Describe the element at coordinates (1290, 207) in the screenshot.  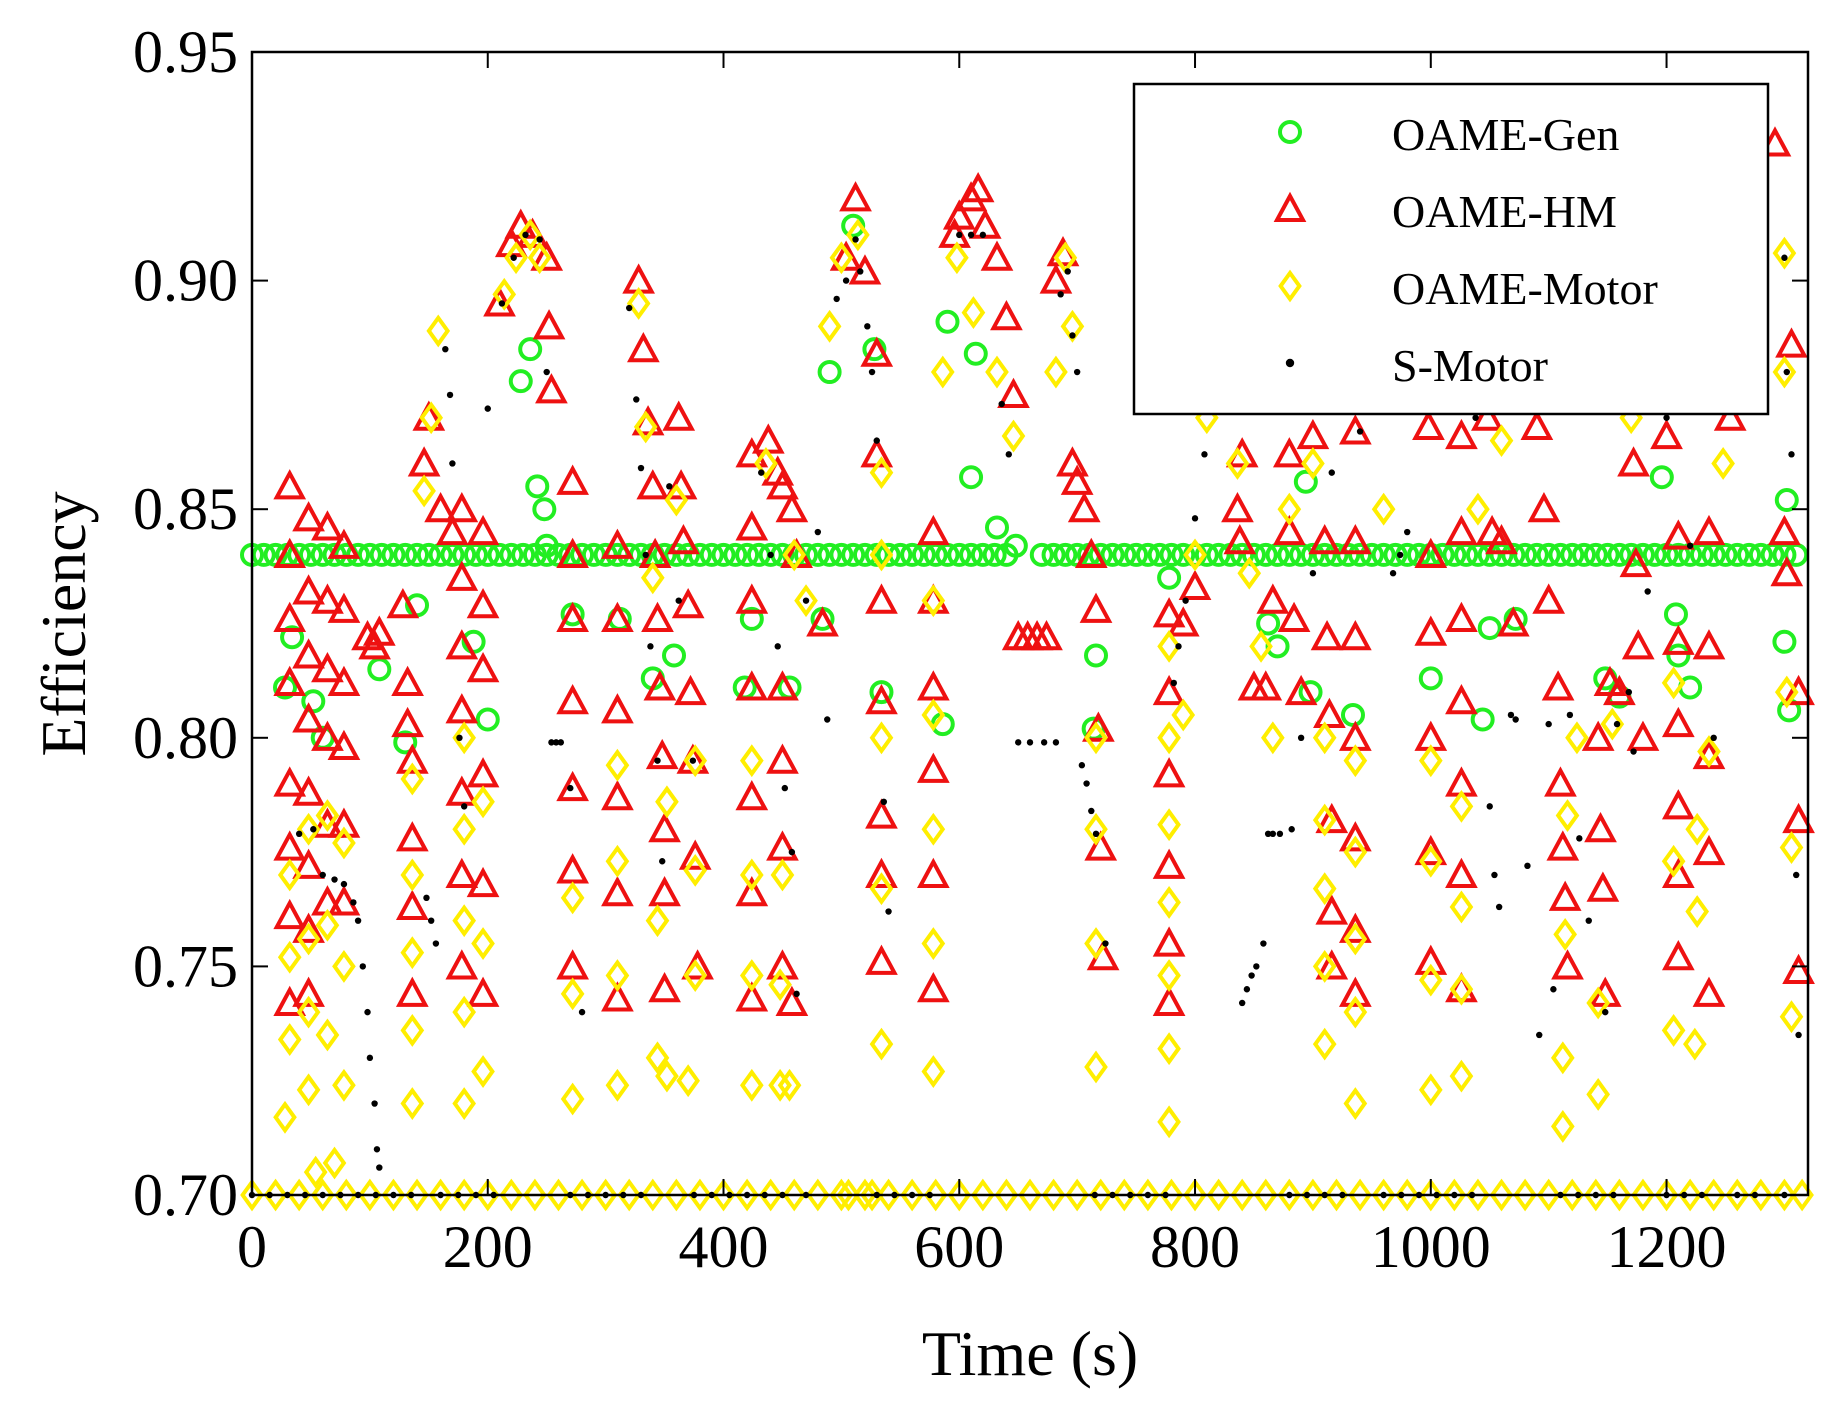
I see `legend-marker-oame-hm` at that location.